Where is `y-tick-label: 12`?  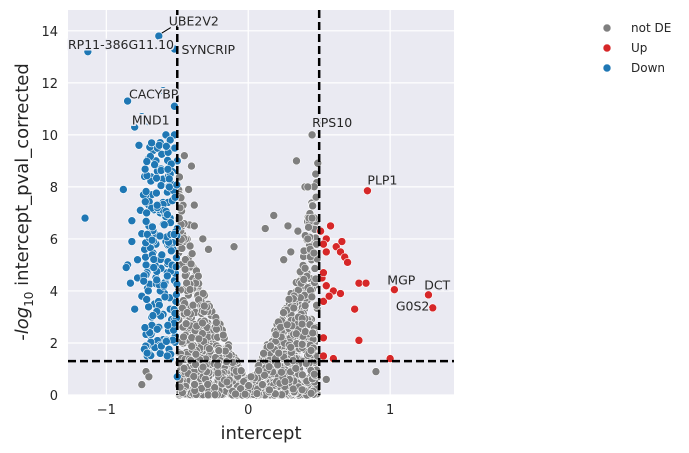
y-tick-label: 12 is located at coordinates (49, 84).